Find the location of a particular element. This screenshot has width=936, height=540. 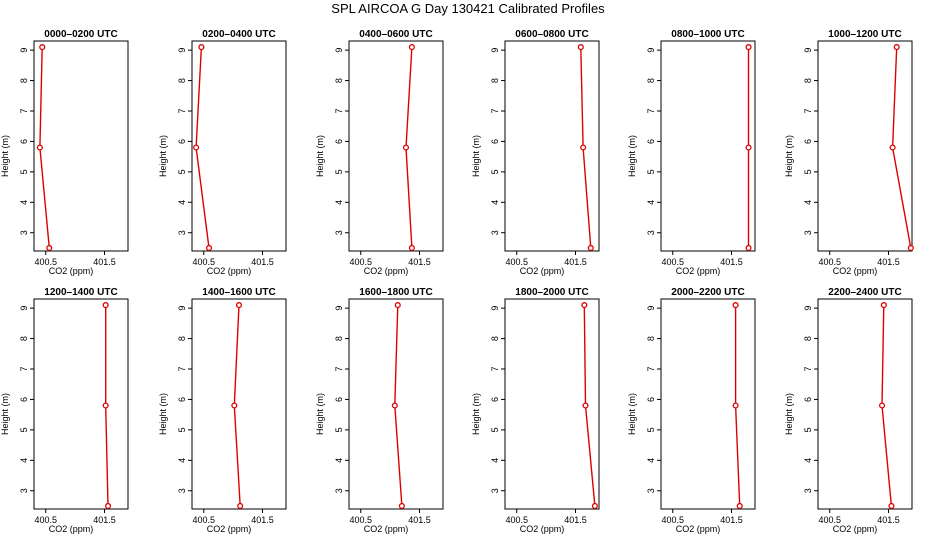

panel-title: 1800–2000 UTC is located at coordinates (551, 292).